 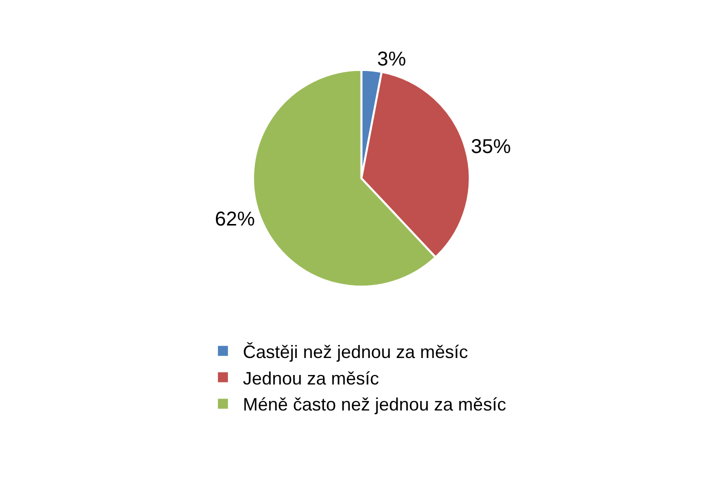 I want to click on legend-label: Jednou za měsíc, so click(x=310, y=378).